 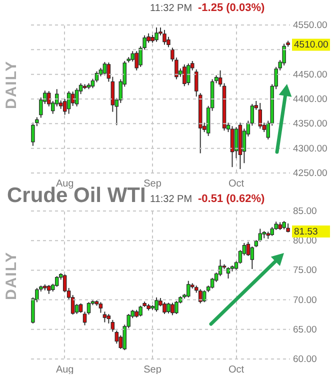 What do you see at coordinates (231, 8) in the screenshot?
I see `text: -1.25 (0.03%)` at bounding box center [231, 8].